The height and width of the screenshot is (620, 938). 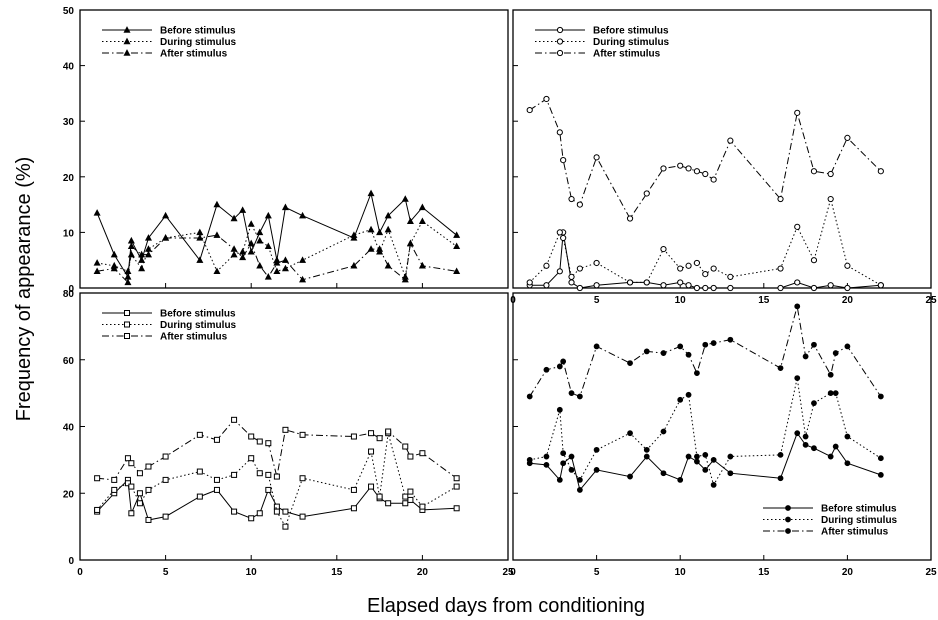 What do you see at coordinates (859, 509) in the screenshot?
I see `legend-label: Before stimulus` at bounding box center [859, 509].